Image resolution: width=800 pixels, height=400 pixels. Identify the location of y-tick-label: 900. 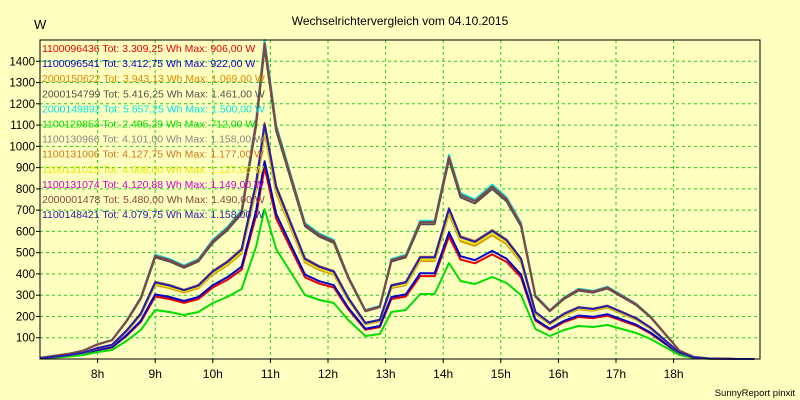
(25, 169).